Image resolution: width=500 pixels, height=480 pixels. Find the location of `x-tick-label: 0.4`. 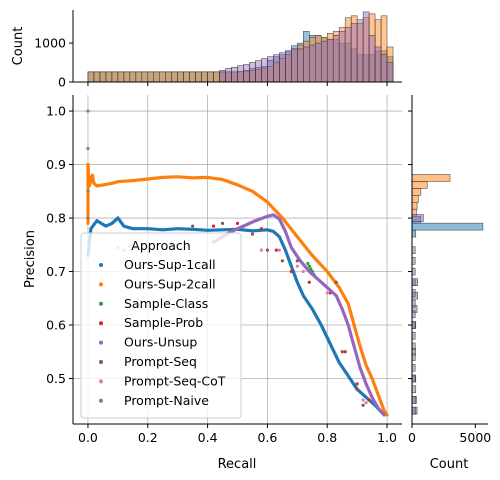

x-tick-label: 0.4 is located at coordinates (208, 437).